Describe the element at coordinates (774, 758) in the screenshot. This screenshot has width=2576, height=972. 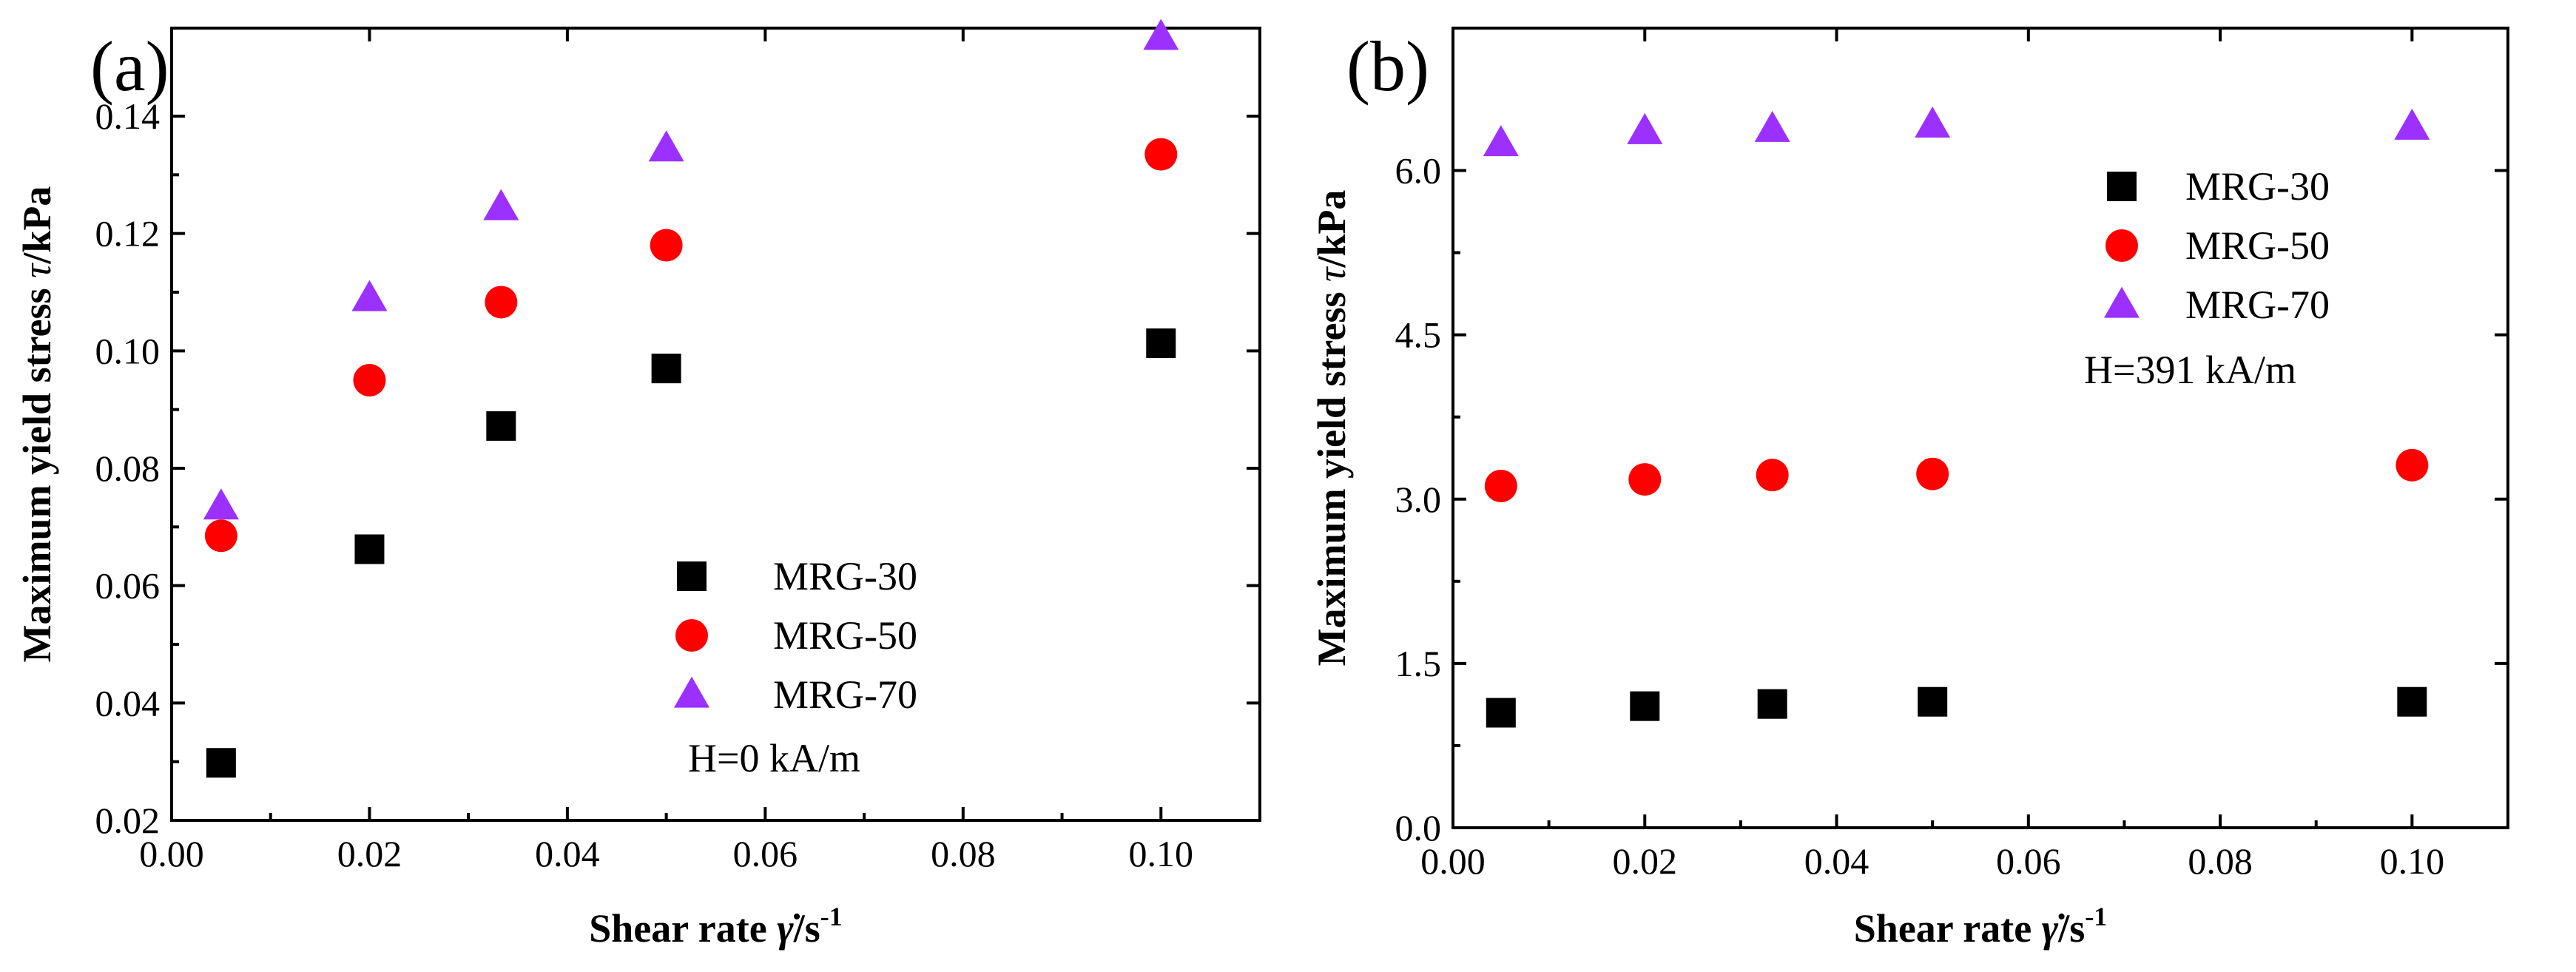
I see `field-annotation: H=0 kA/m` at that location.